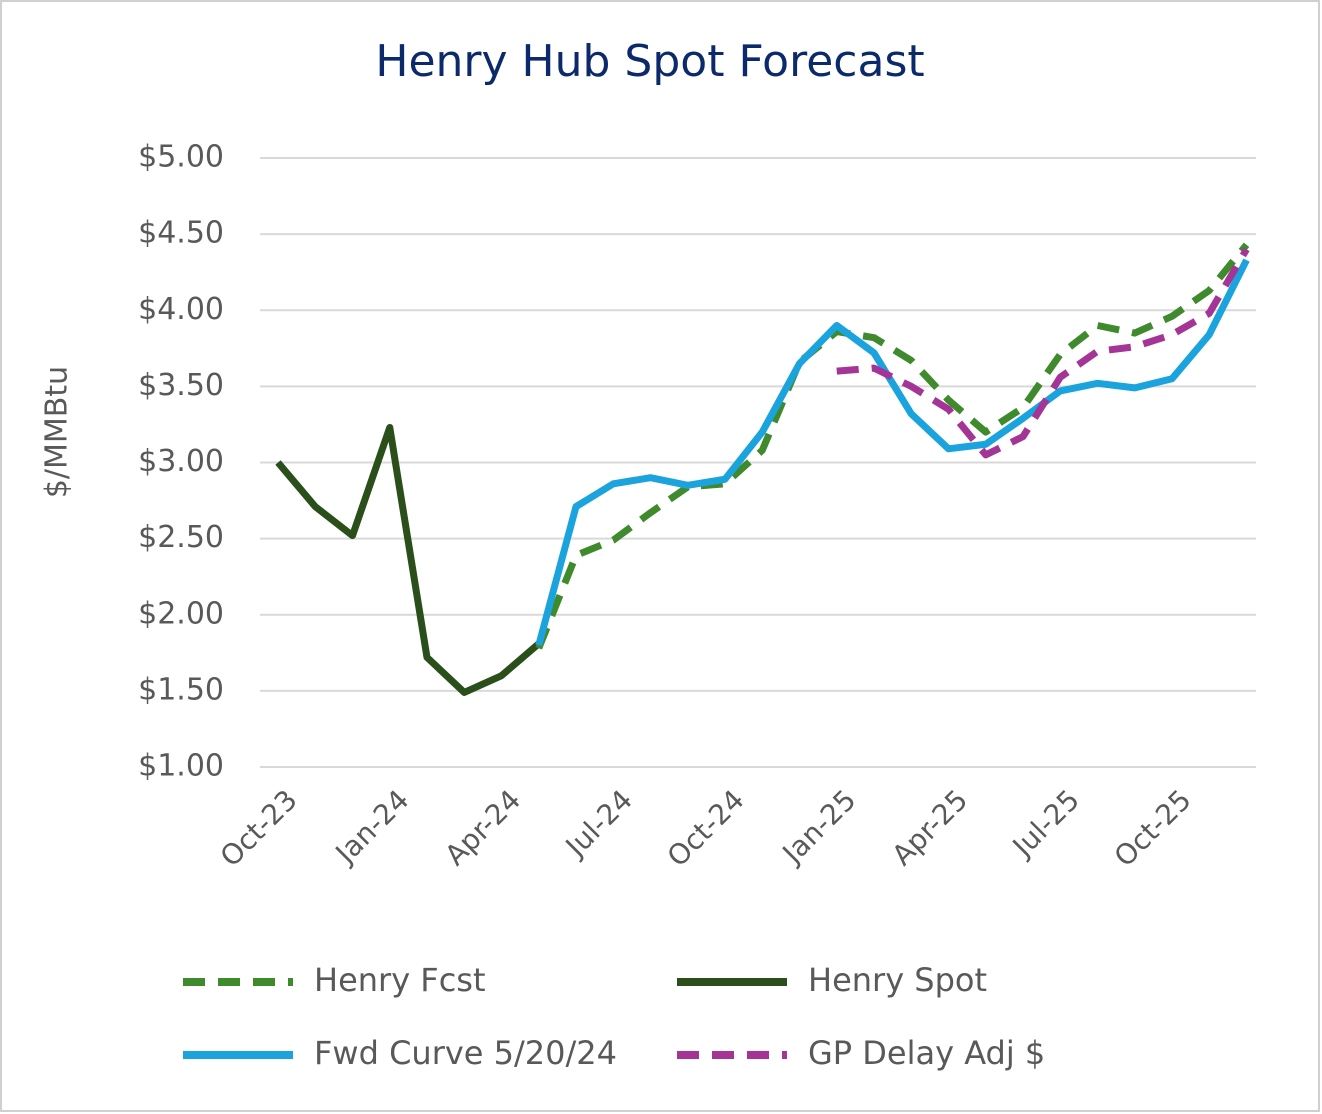 Image resolution: width=1322 pixels, height=1114 pixels. Describe the element at coordinates (465, 1053) in the screenshot. I see `legend-label: Fwd Curve 5/20/24` at that location.